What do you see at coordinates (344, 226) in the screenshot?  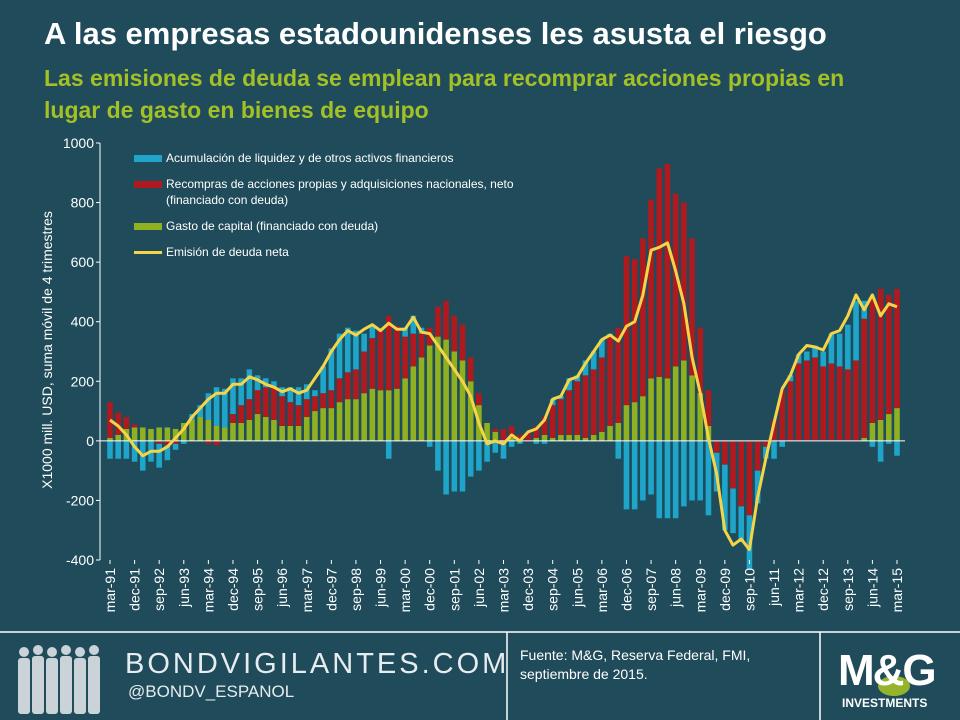 I see `legend-entry: Gasto de capital (financiado con deuda)` at bounding box center [344, 226].